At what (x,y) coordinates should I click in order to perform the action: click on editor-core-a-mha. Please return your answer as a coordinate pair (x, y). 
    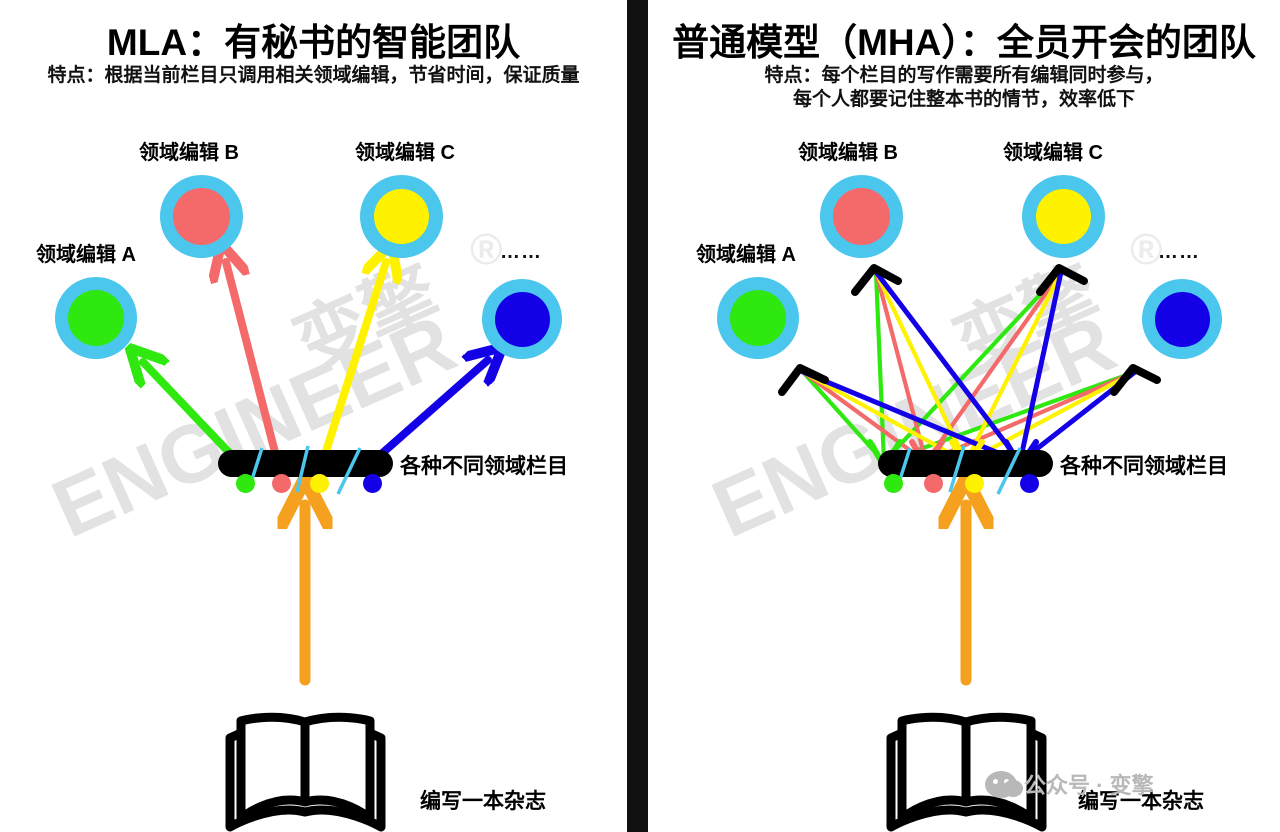
    Looking at the image, I should click on (758, 318).